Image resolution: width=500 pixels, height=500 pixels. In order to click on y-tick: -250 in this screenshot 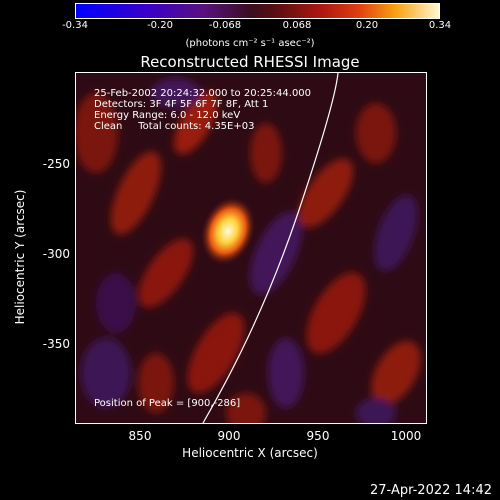, I will do `click(56, 164)`.